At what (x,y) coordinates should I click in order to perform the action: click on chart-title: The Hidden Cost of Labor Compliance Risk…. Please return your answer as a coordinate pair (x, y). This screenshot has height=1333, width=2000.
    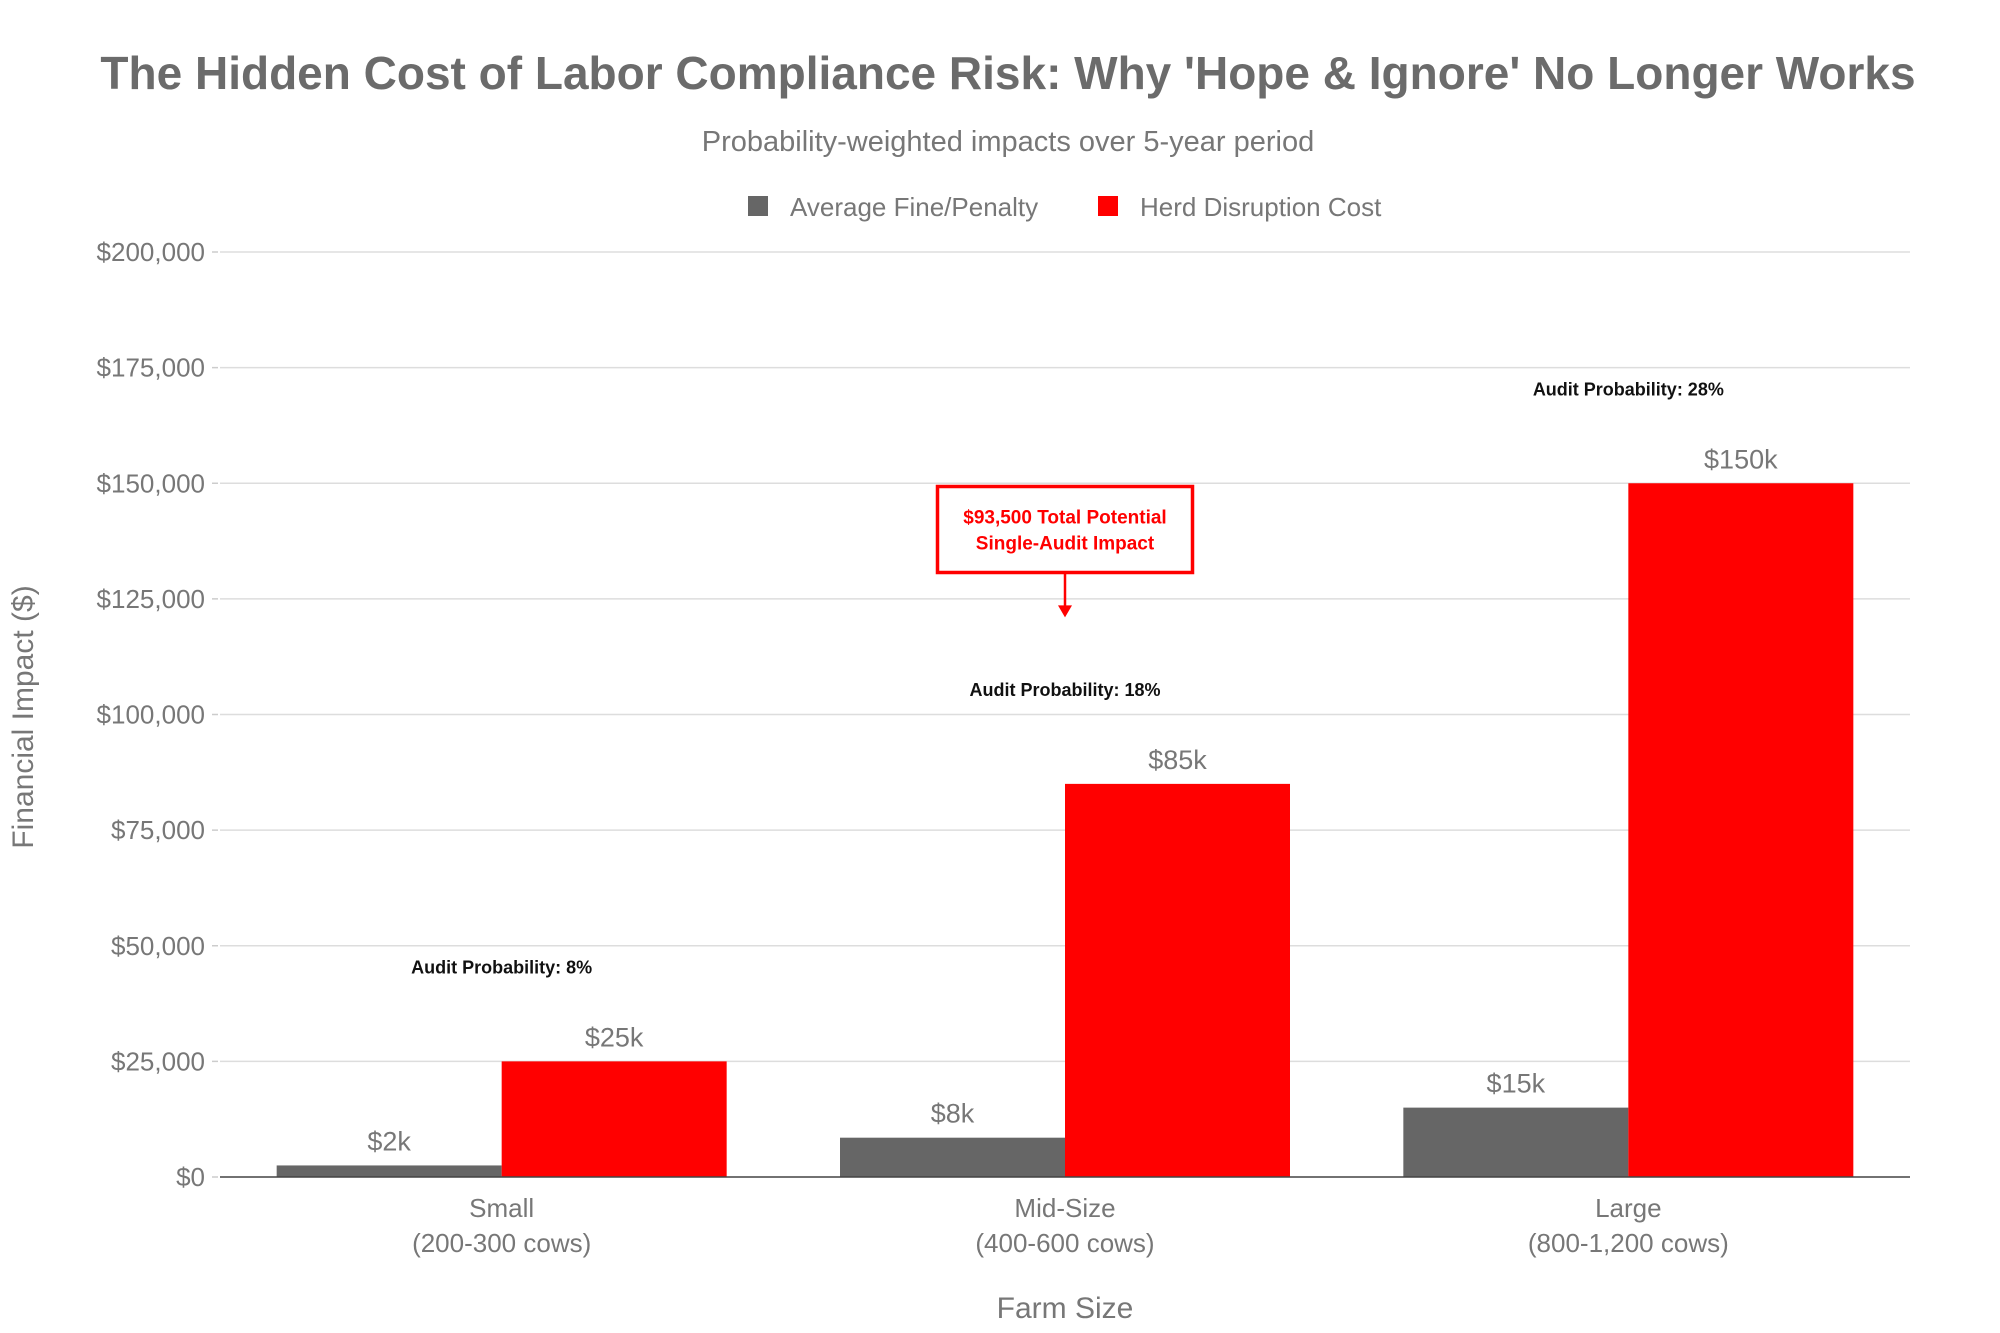
    Looking at the image, I should click on (1007, 73).